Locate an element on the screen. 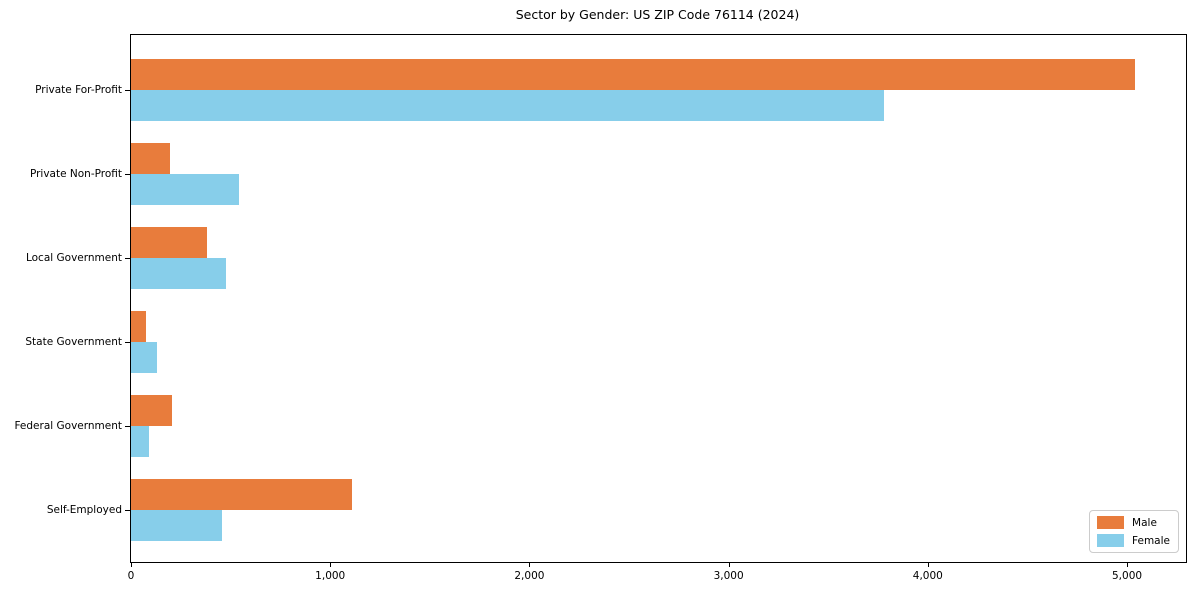  y-tick-label-self-employed: Self-Employed is located at coordinates (84, 510).